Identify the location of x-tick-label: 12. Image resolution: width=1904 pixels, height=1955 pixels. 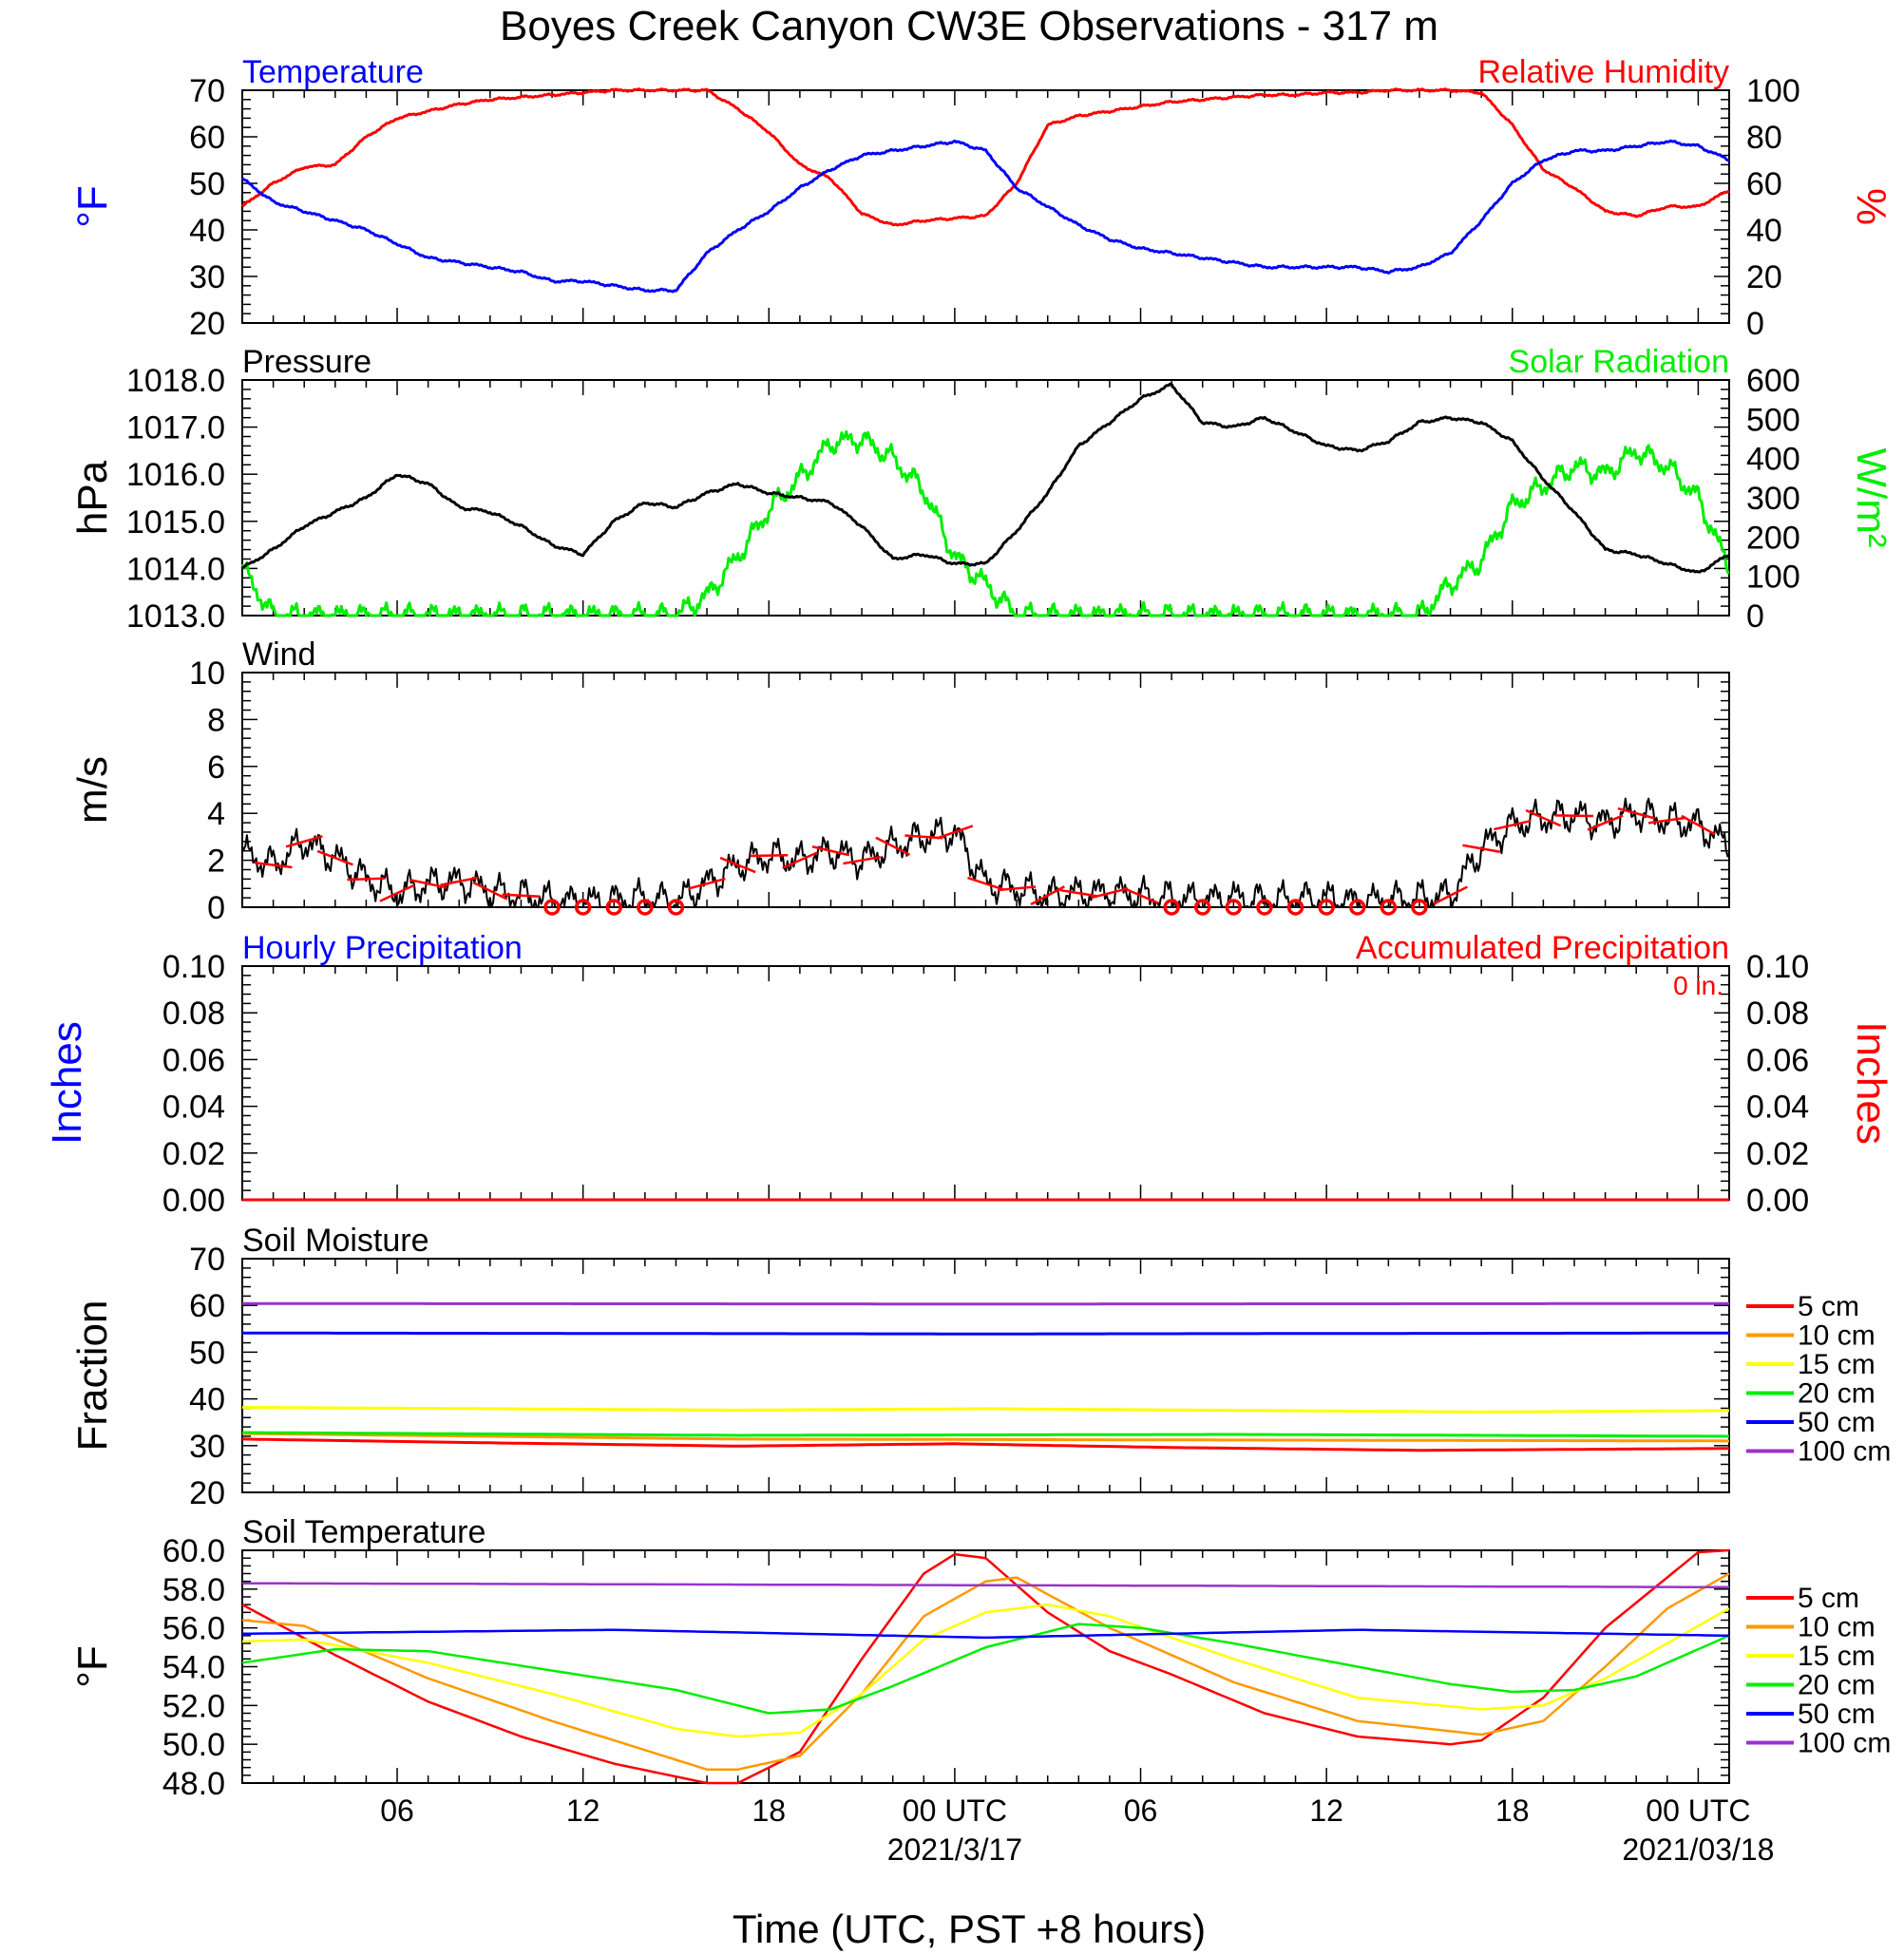
(583, 1811).